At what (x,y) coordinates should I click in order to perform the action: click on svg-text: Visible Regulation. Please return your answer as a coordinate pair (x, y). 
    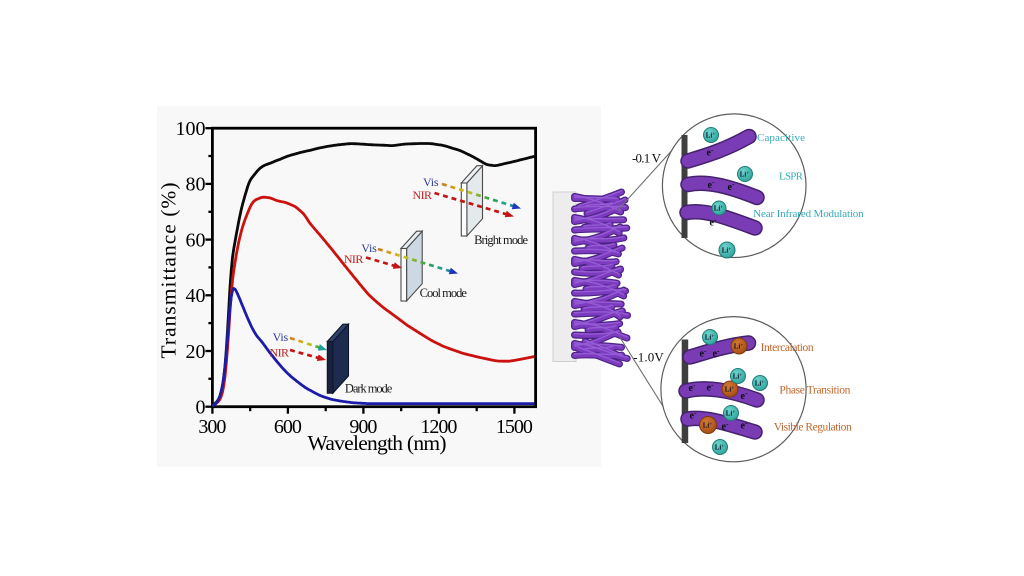
    Looking at the image, I should click on (813, 427).